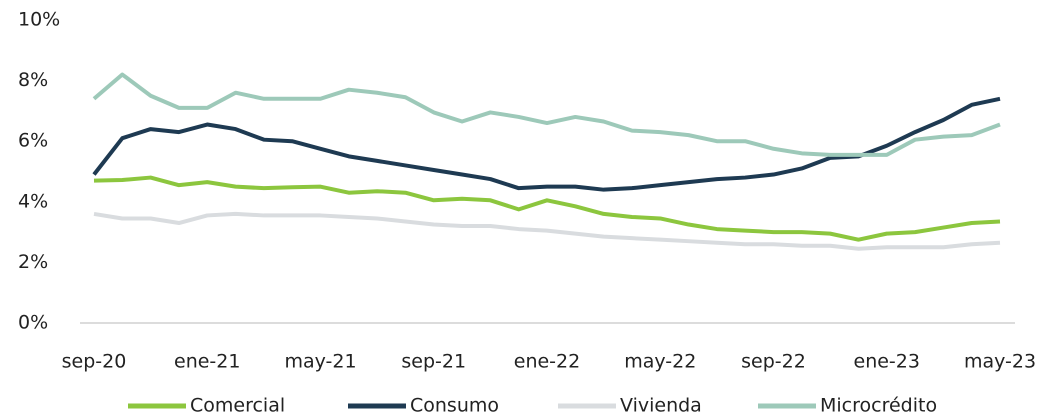 This screenshot has width=1051, height=418. I want to click on legend-label: Consumo, so click(454, 406).